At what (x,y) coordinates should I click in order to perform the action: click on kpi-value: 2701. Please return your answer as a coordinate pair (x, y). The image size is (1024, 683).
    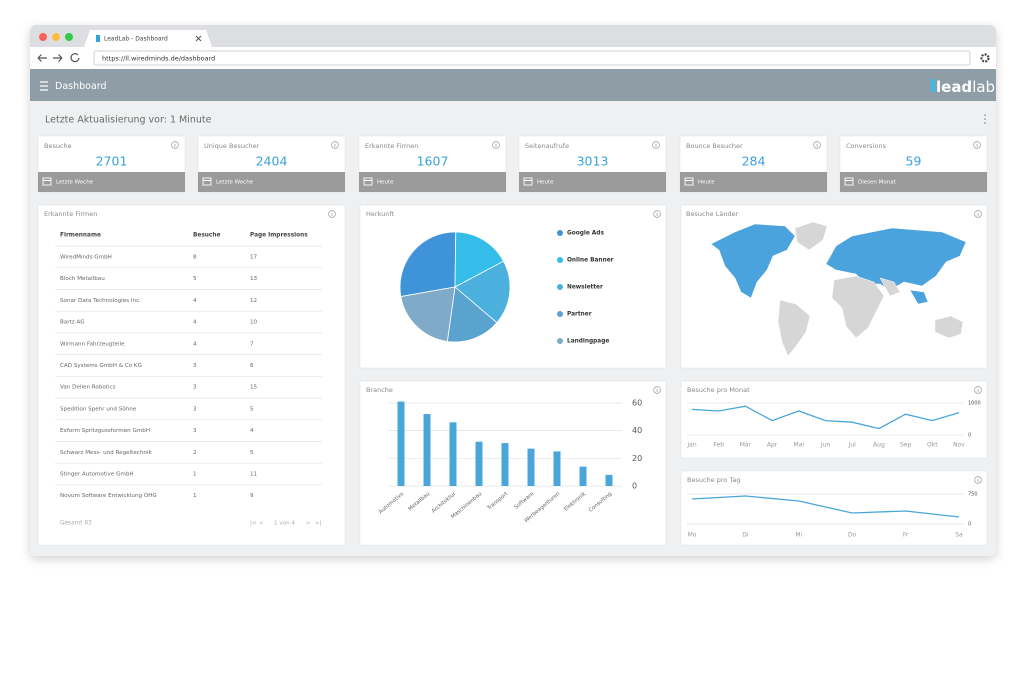
    Looking at the image, I should click on (112, 161).